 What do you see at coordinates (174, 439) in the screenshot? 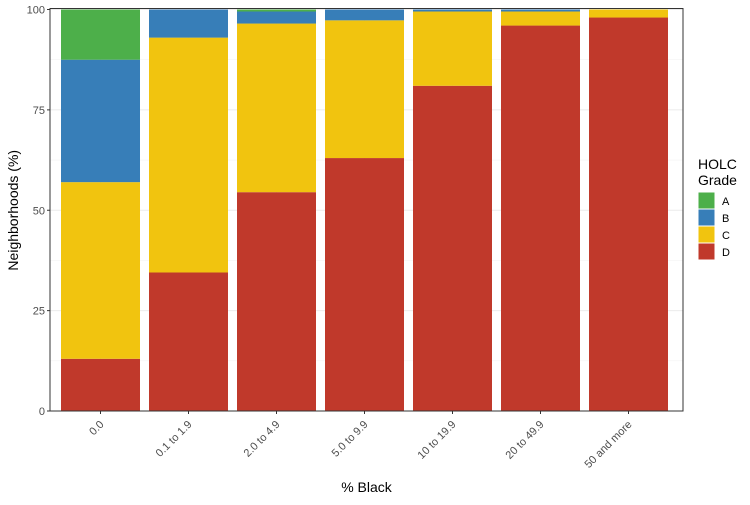
I see `x-tick-label: 0.1 to 1.9` at bounding box center [174, 439].